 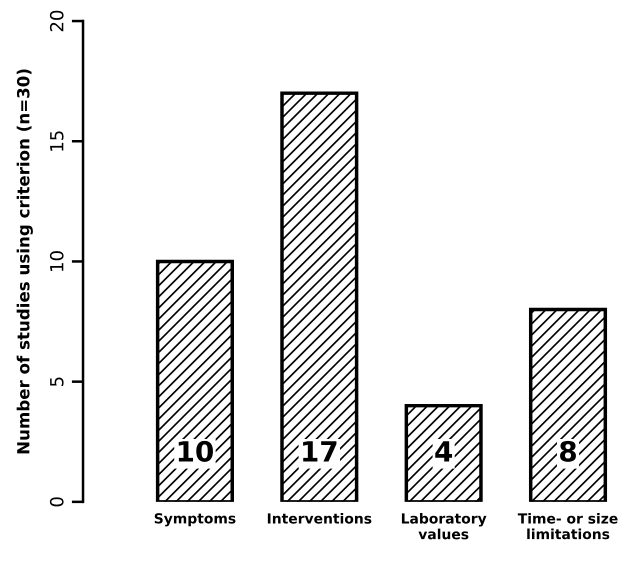 I want to click on y-tick-label: 15, so click(x=57, y=141).